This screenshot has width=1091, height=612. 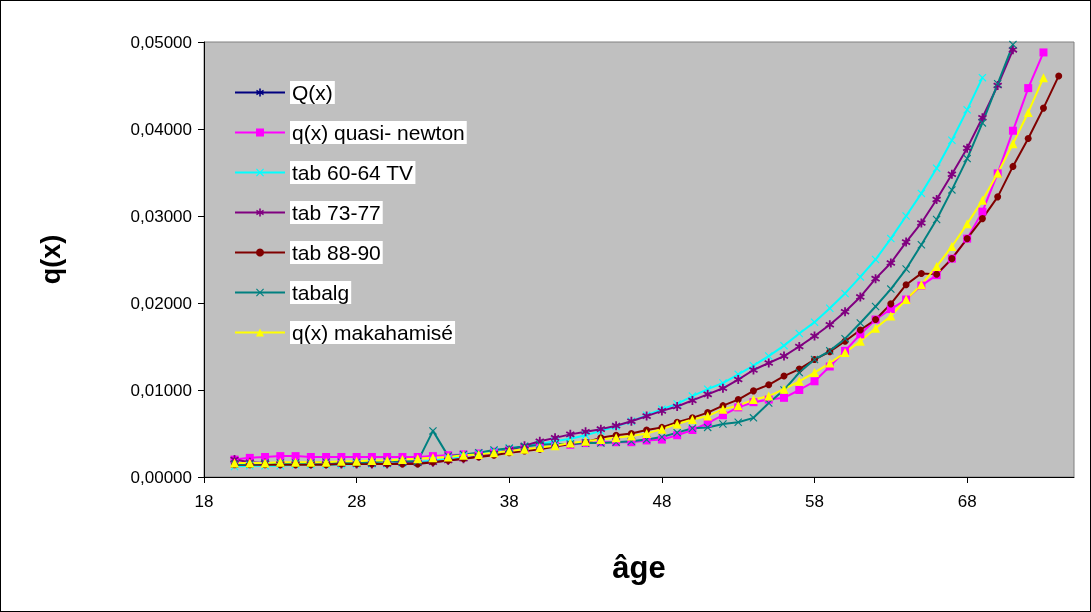 What do you see at coordinates (161, 216) in the screenshot?
I see `y-tick-label: 0,03000` at bounding box center [161, 216].